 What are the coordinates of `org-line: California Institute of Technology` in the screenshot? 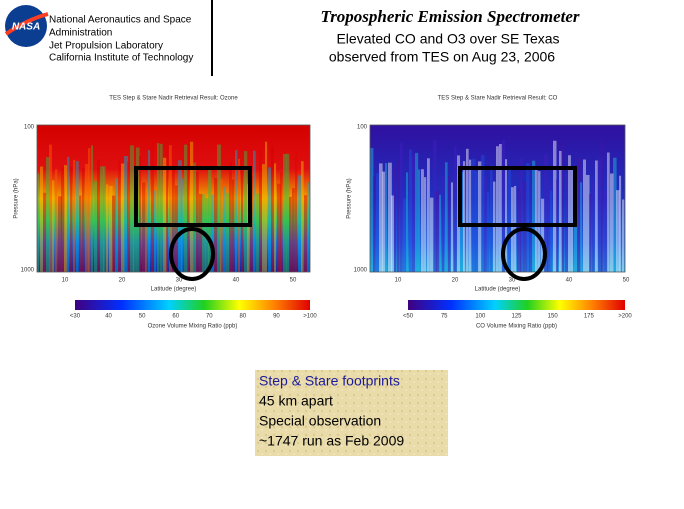 It's located at (121, 58).